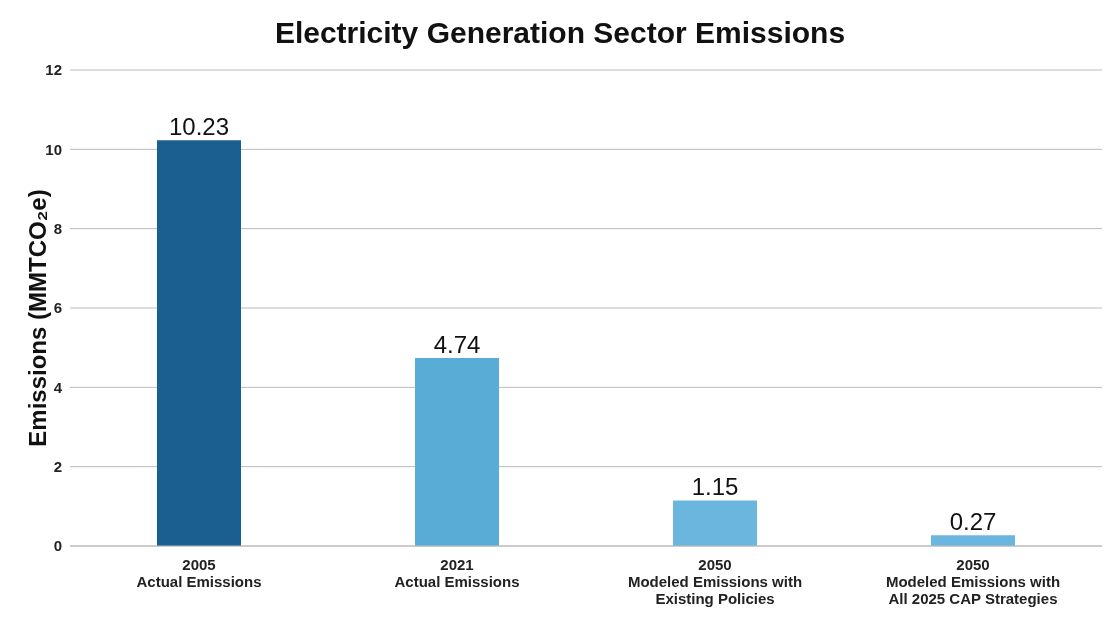  I want to click on x-tick-label: 2050 Modeled Emissions with Existing Policies, so click(715, 581).